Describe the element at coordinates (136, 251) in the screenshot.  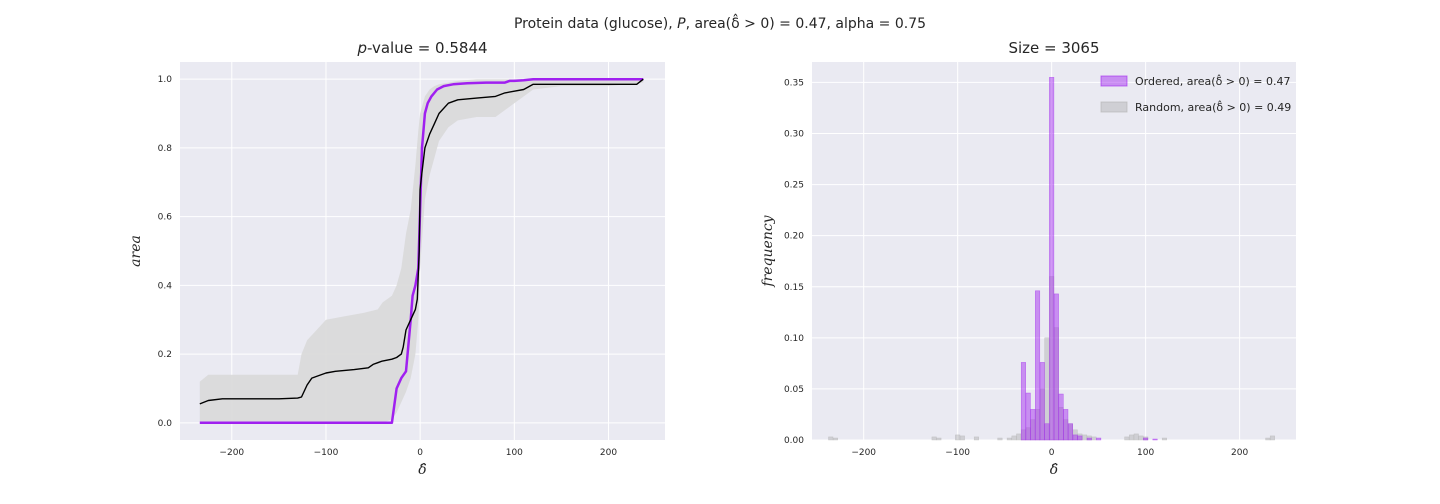
I see `area-ylabel: area` at that location.